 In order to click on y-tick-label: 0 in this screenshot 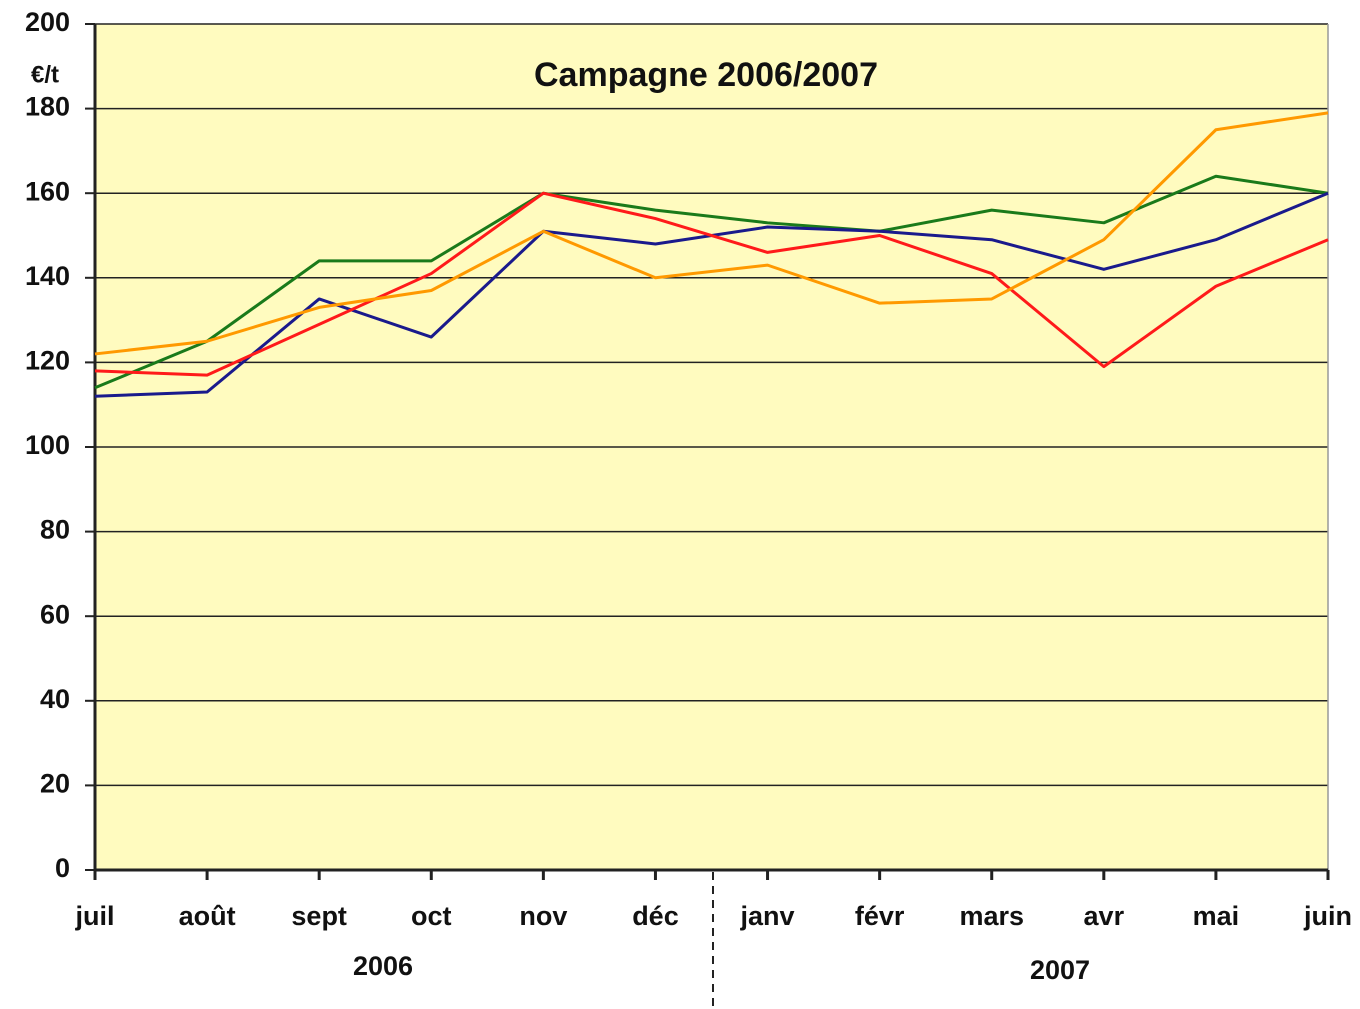, I will do `click(62, 868)`.